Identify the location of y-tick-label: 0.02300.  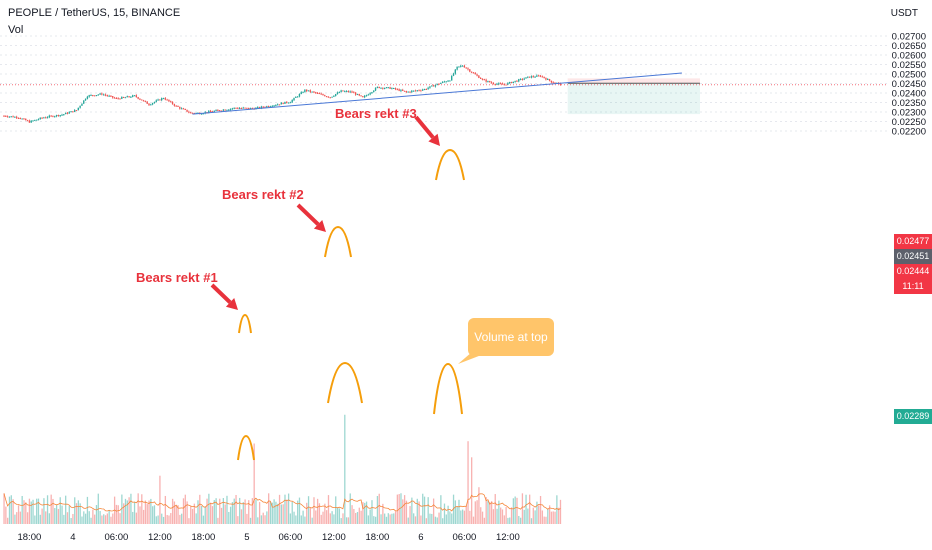
(909, 113).